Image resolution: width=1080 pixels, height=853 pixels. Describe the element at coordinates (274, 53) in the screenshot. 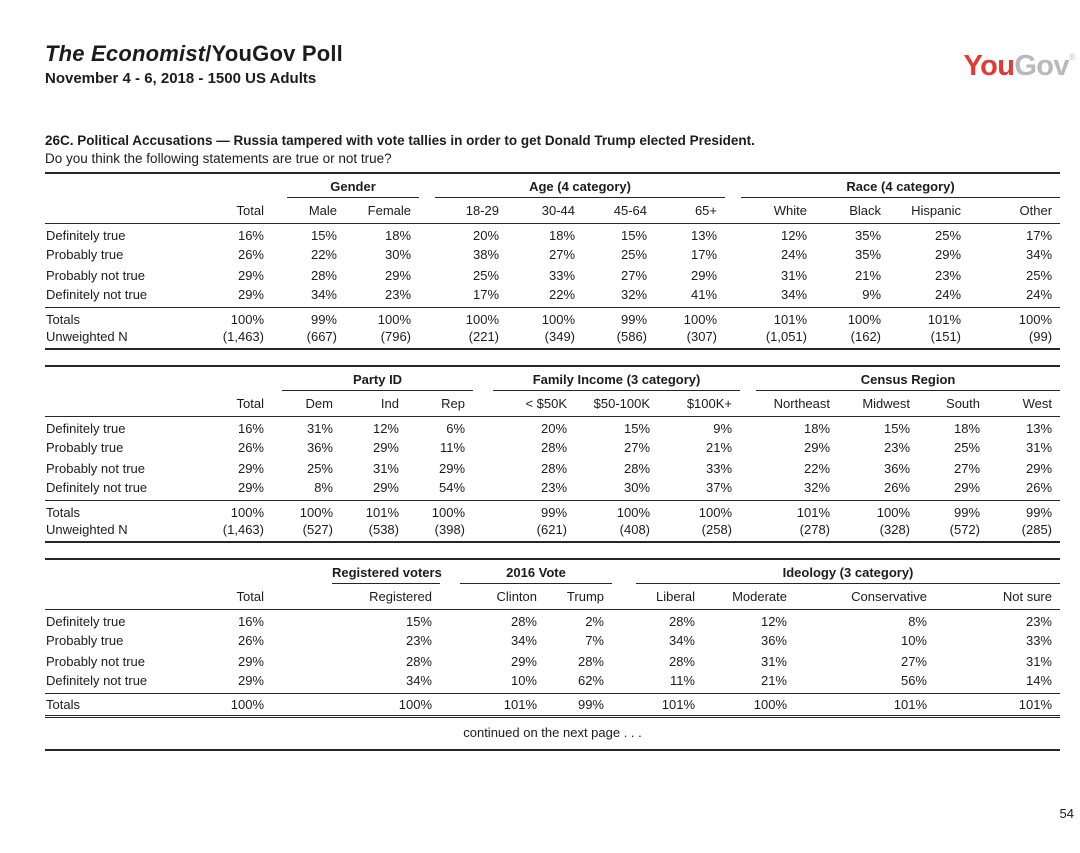

I see `poll-name: /YouGov Poll` at that location.